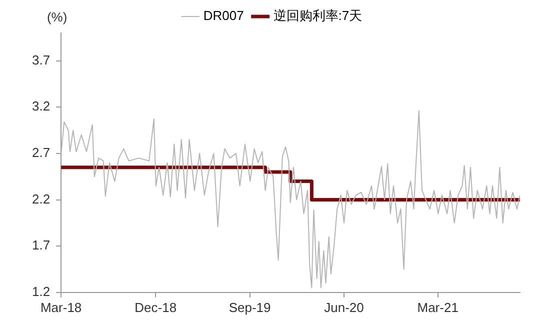 The image size is (550, 323). Describe the element at coordinates (317, 16) in the screenshot. I see `legend-label: 逆回购利率:7天` at that location.